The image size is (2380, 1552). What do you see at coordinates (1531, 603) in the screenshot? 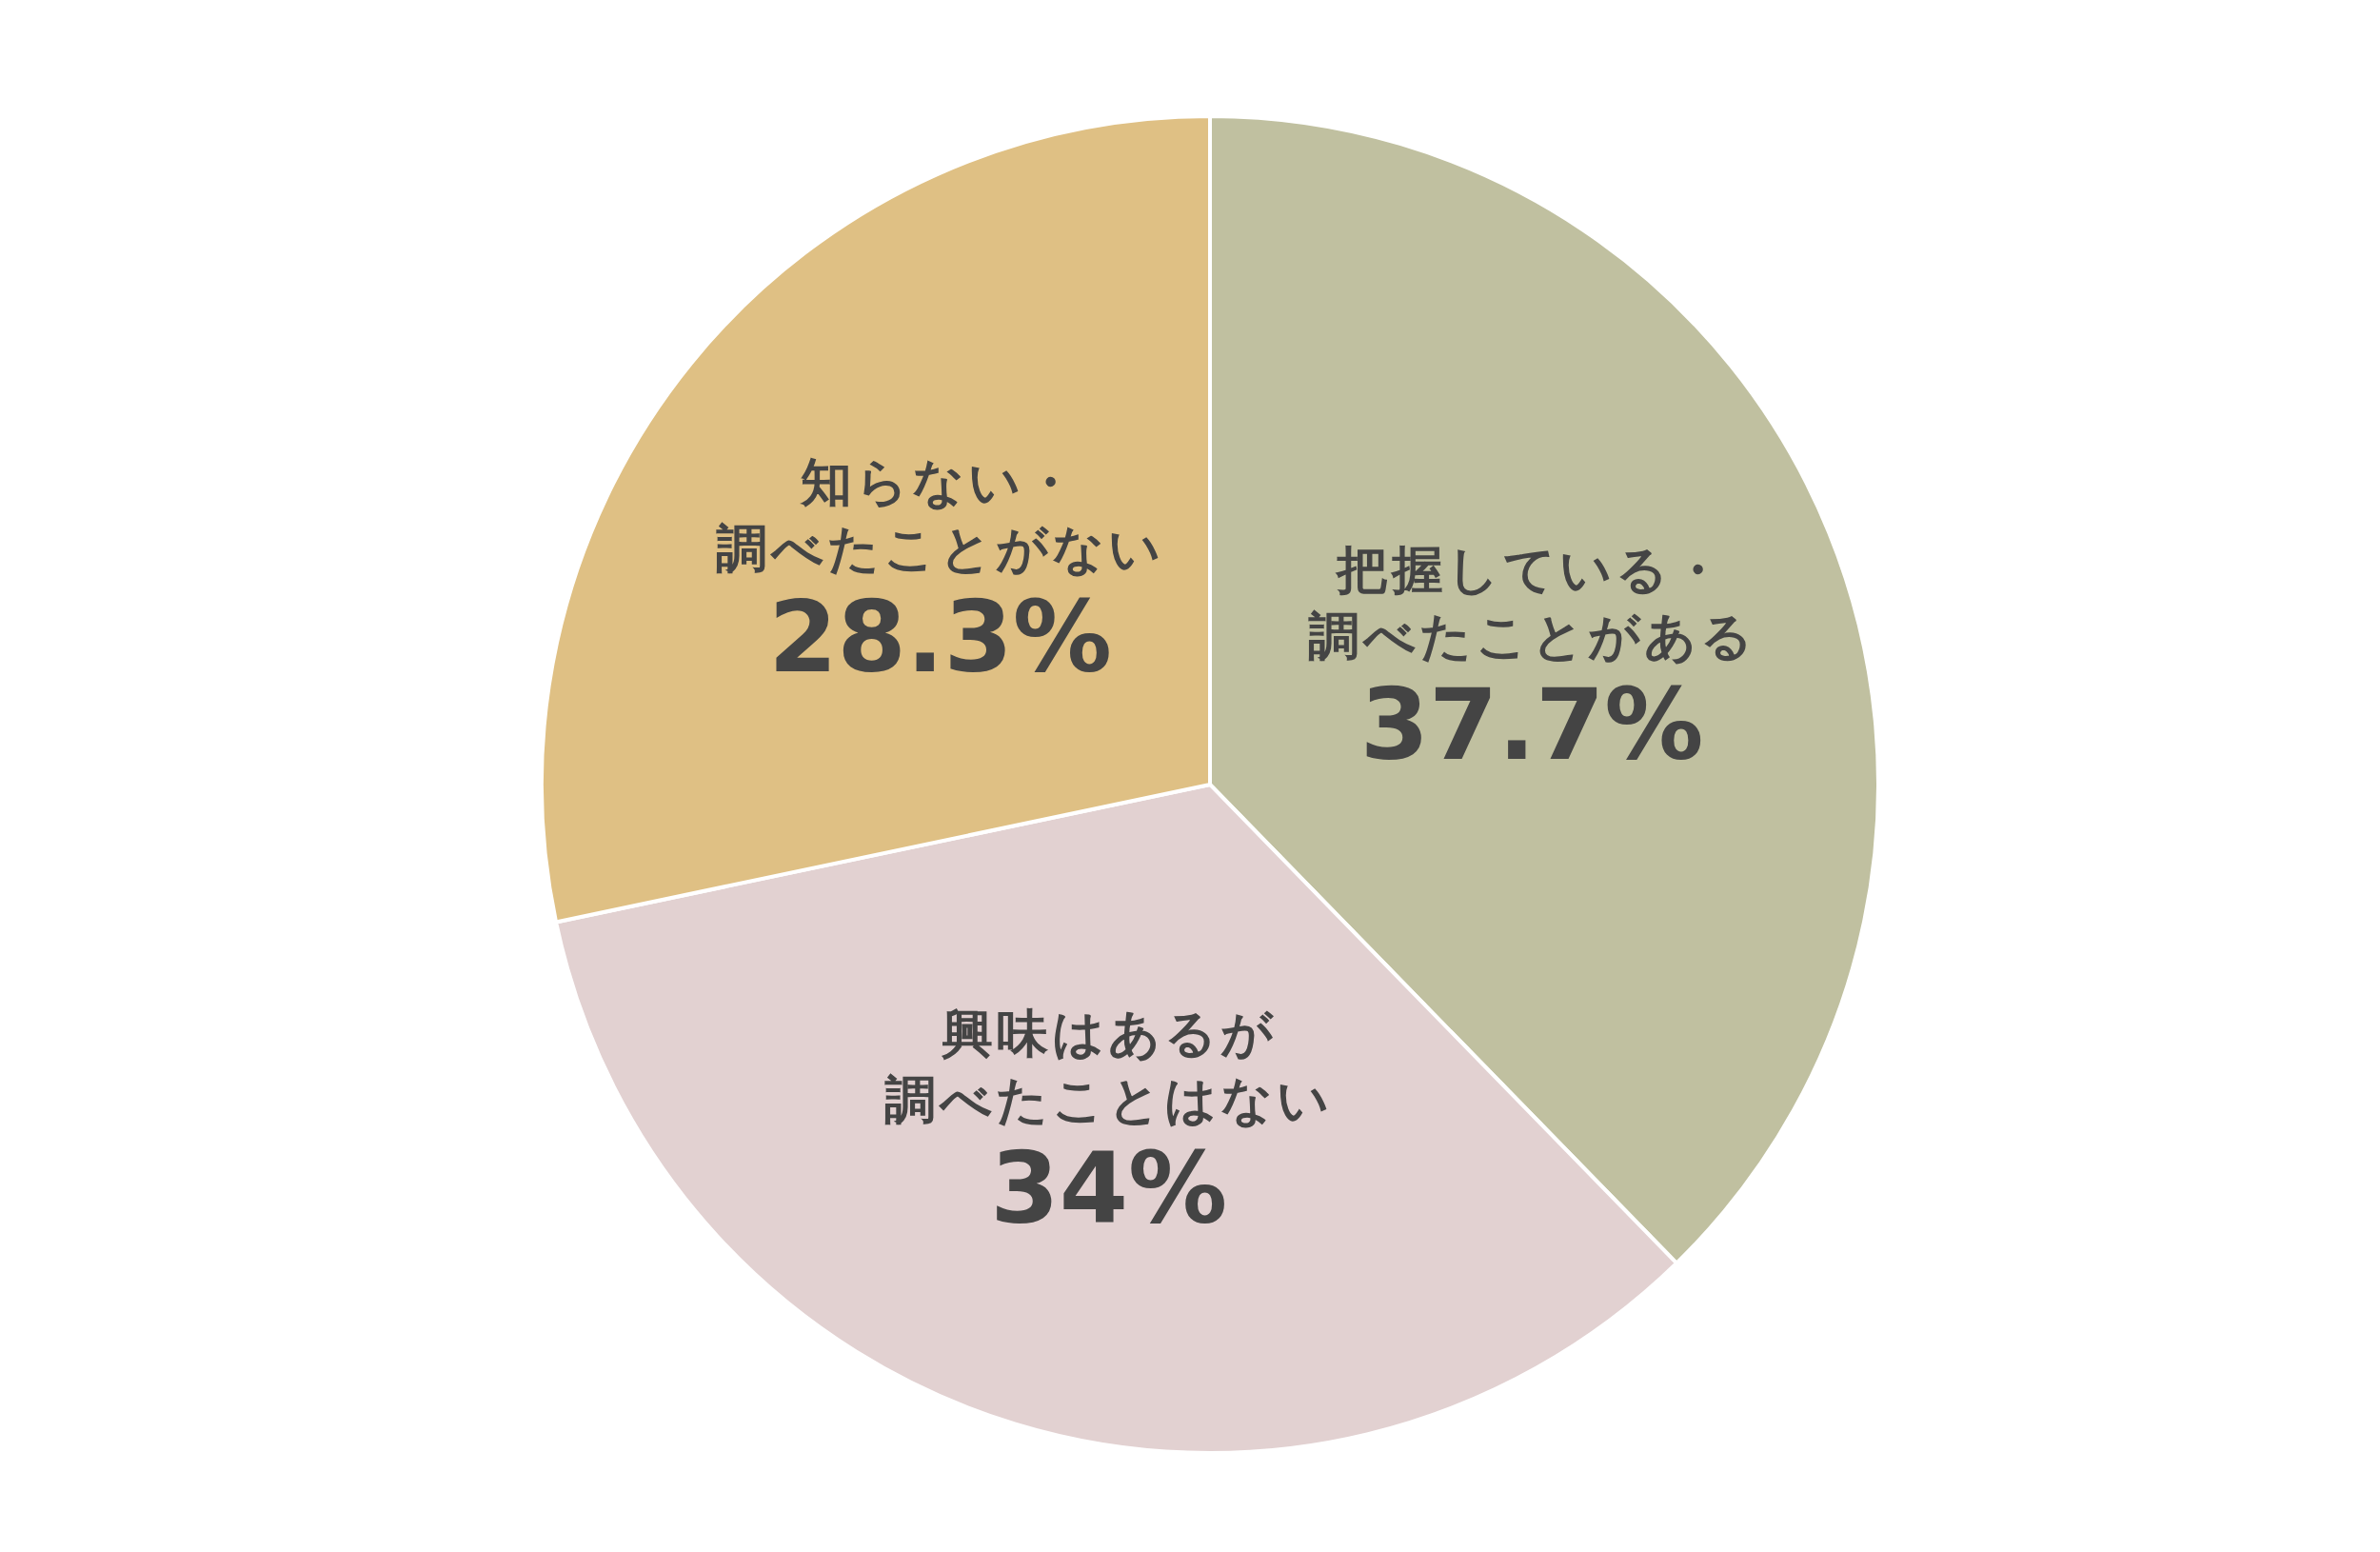
I see `slice-label: 把握している・調べたことがある` at bounding box center [1531, 603].